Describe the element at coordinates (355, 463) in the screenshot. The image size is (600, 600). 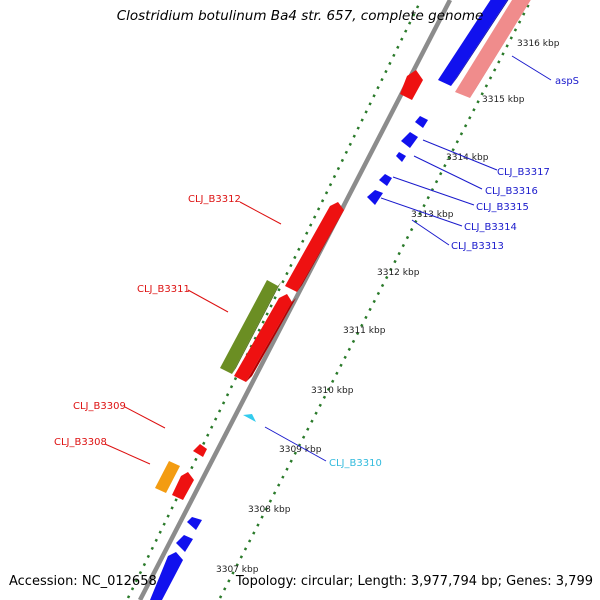
I see `gene-label-CLJ_B3310: CLJ_B3310` at that location.